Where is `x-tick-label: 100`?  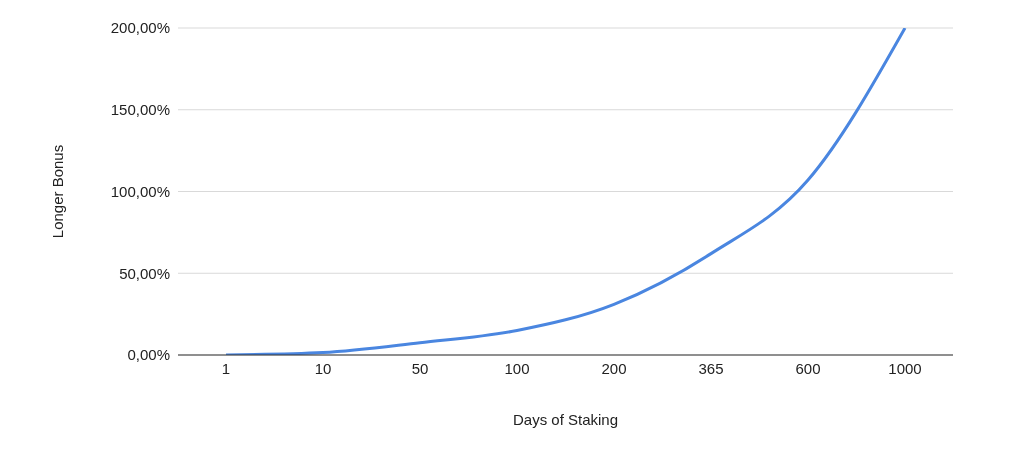
x-tick-label: 100 is located at coordinates (517, 368).